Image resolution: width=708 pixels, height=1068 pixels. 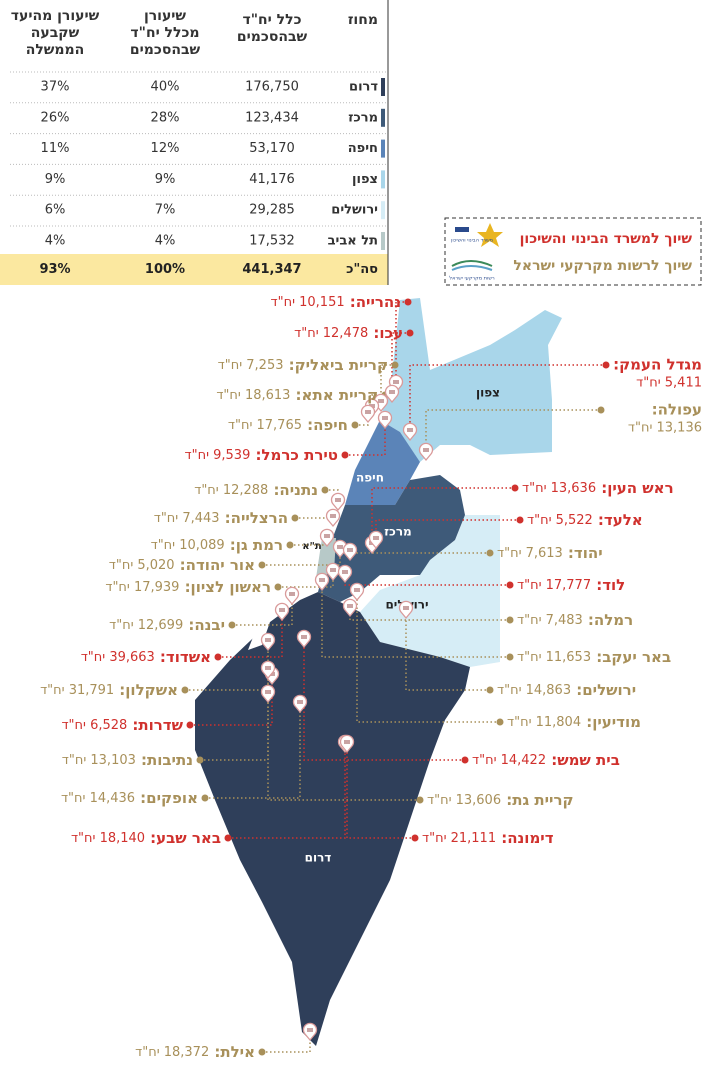 What do you see at coordinates (477, 247) in the screenshot?
I see `logo-icon` at bounding box center [477, 247].